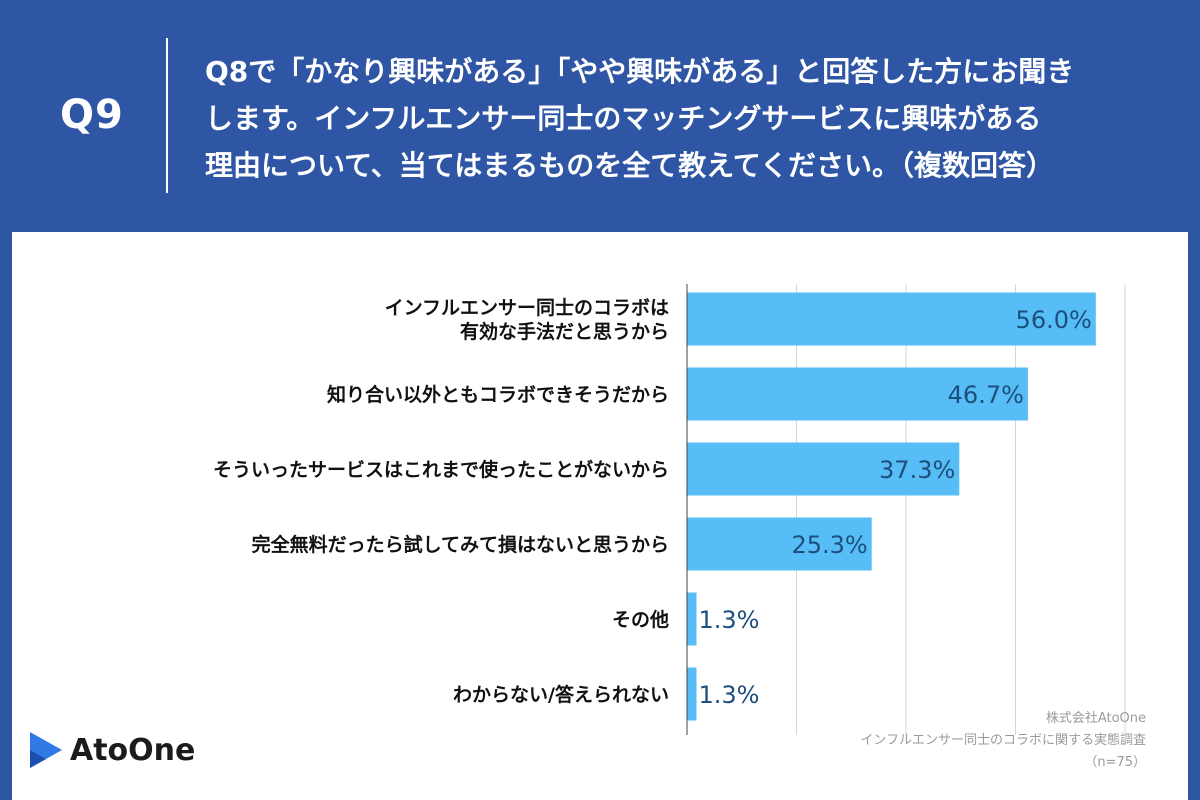 The image size is (1200, 800). I want to click on logo-text: AtoOne, so click(133, 750).